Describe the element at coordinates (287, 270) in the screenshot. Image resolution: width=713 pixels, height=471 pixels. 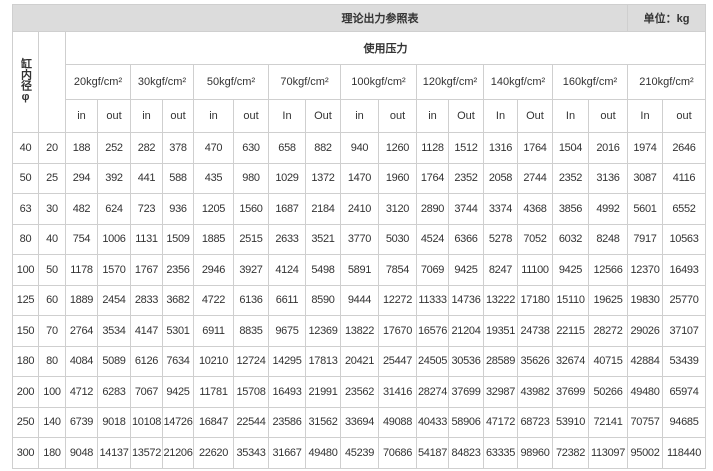
I see `force-cell: 4124` at that location.